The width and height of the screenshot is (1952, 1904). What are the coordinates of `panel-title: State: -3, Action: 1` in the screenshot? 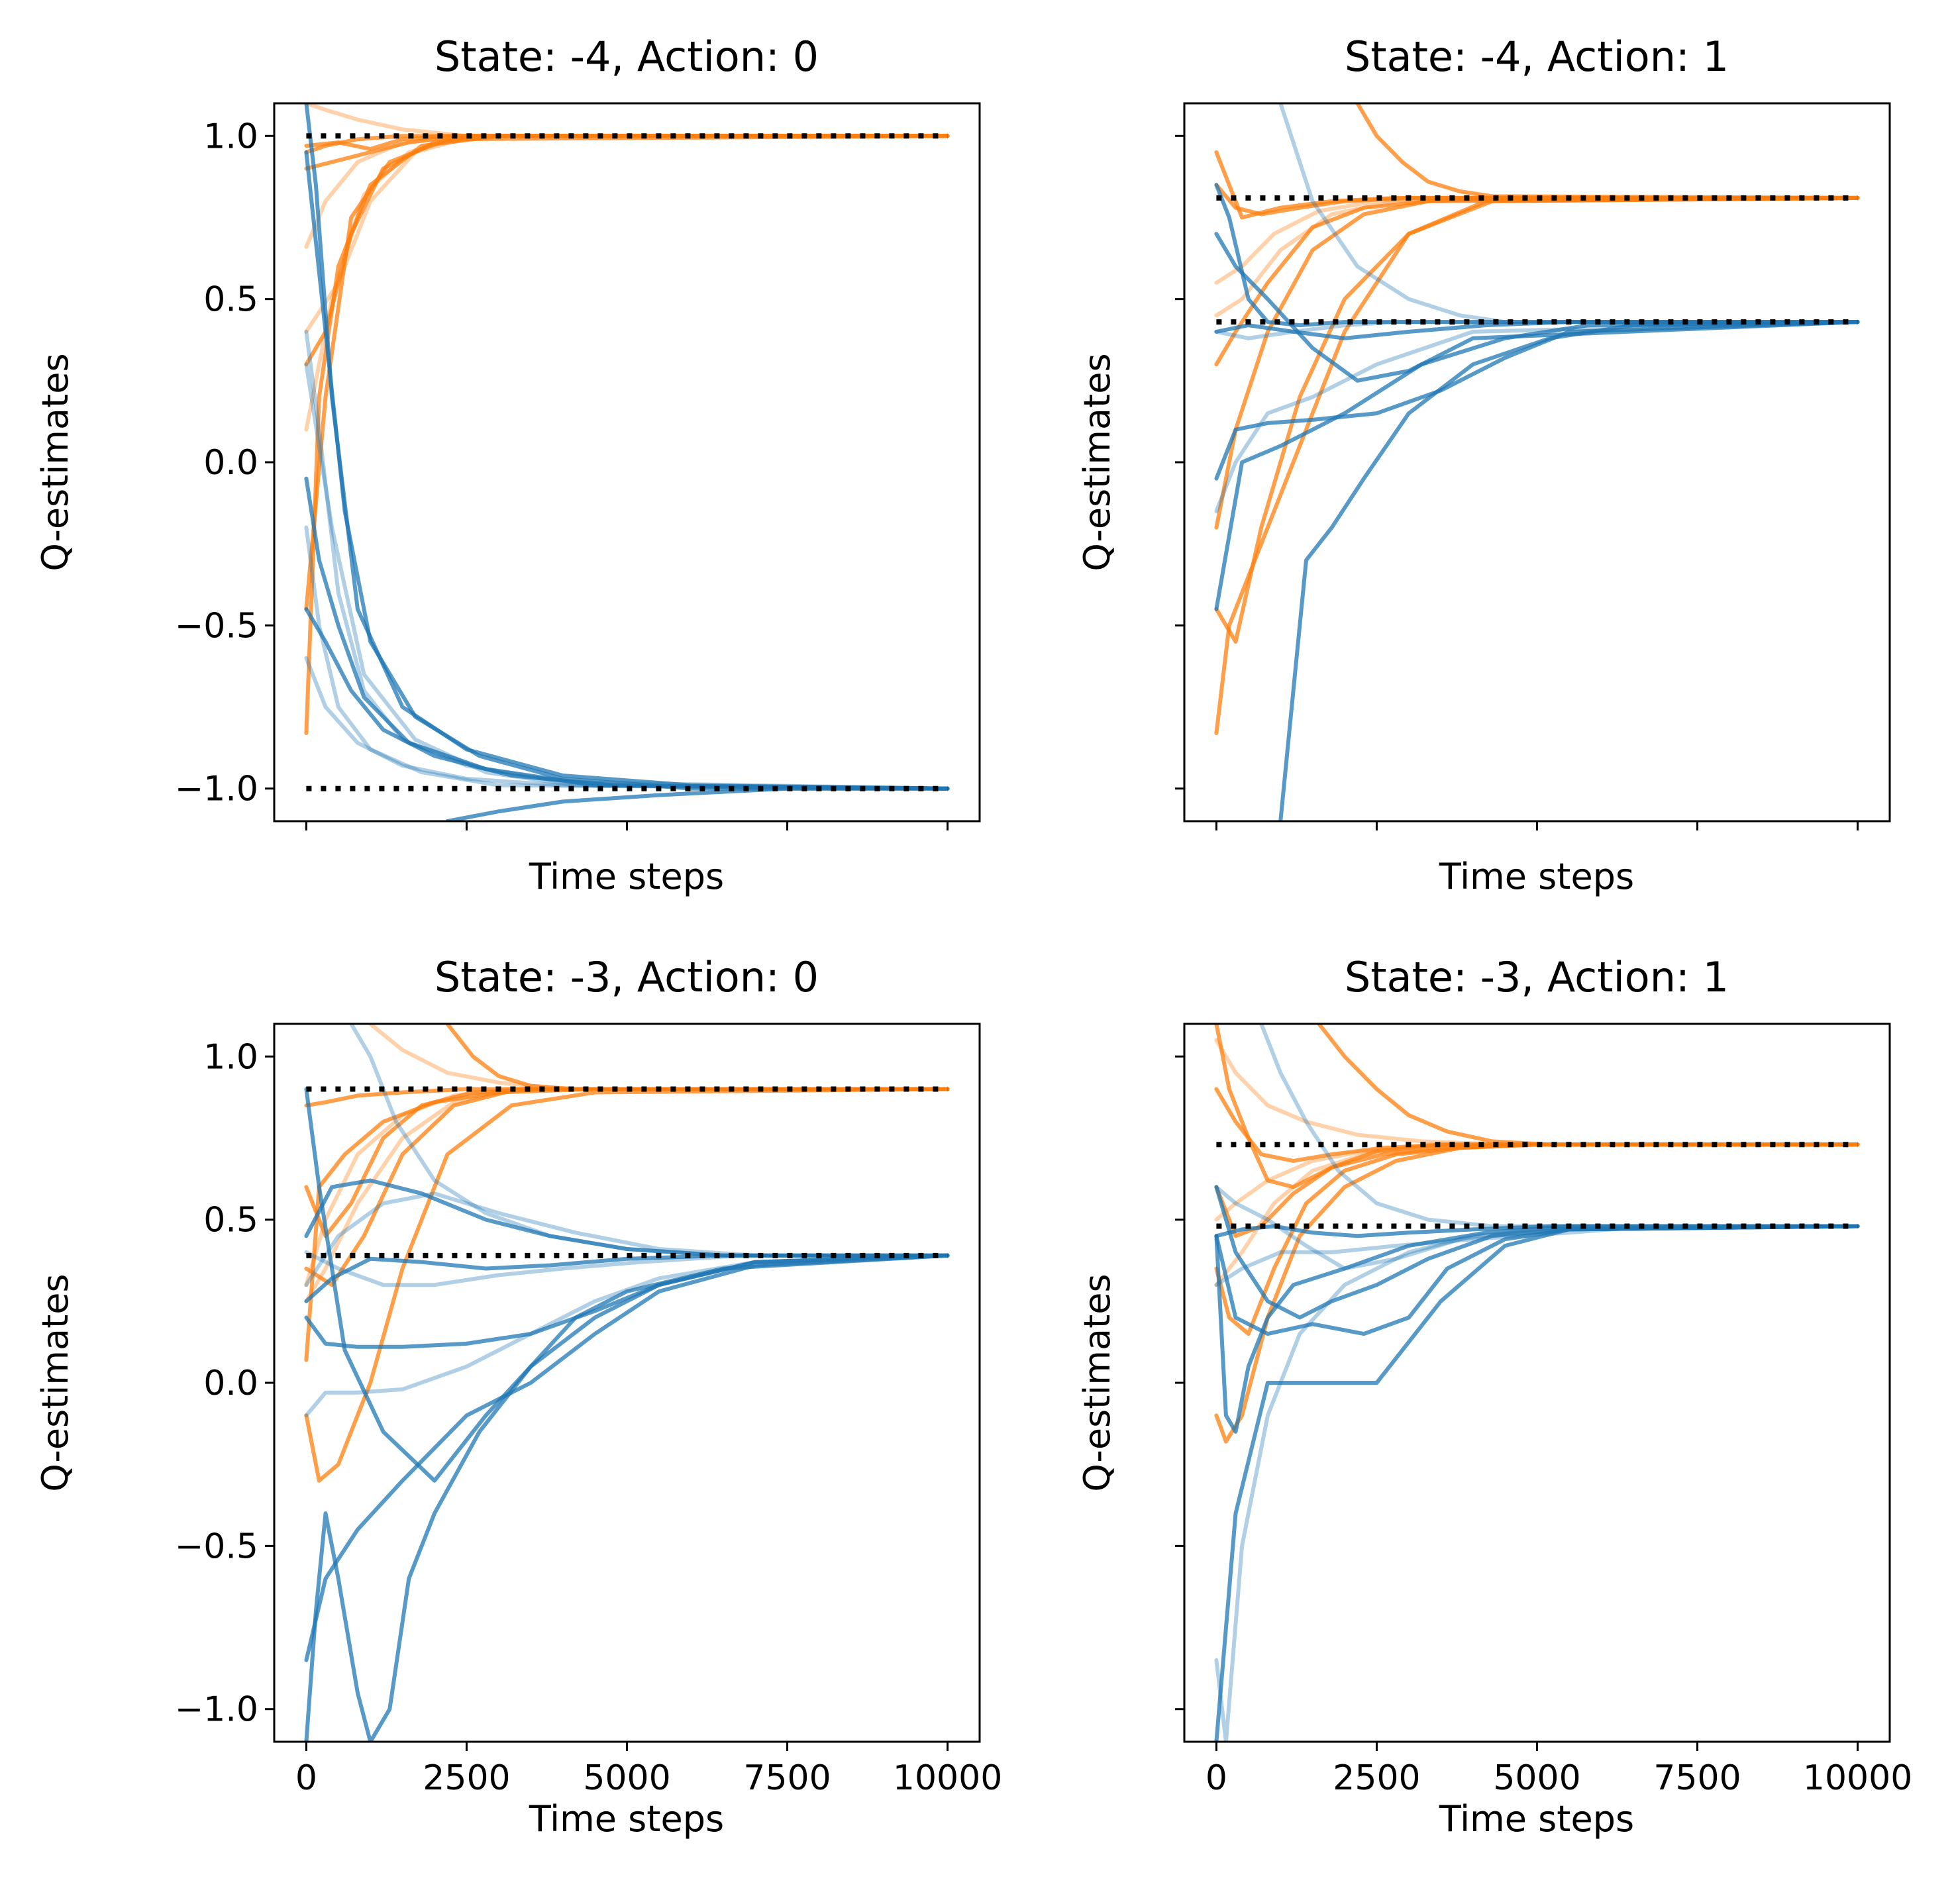 It's located at (1537, 977).